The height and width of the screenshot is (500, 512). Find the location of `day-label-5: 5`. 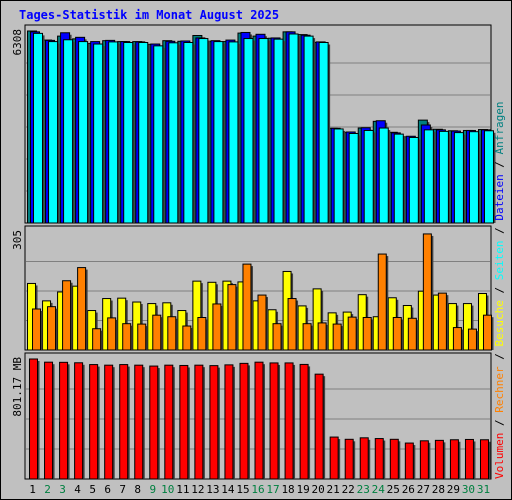

day-label-5: 5 is located at coordinates (92, 489).